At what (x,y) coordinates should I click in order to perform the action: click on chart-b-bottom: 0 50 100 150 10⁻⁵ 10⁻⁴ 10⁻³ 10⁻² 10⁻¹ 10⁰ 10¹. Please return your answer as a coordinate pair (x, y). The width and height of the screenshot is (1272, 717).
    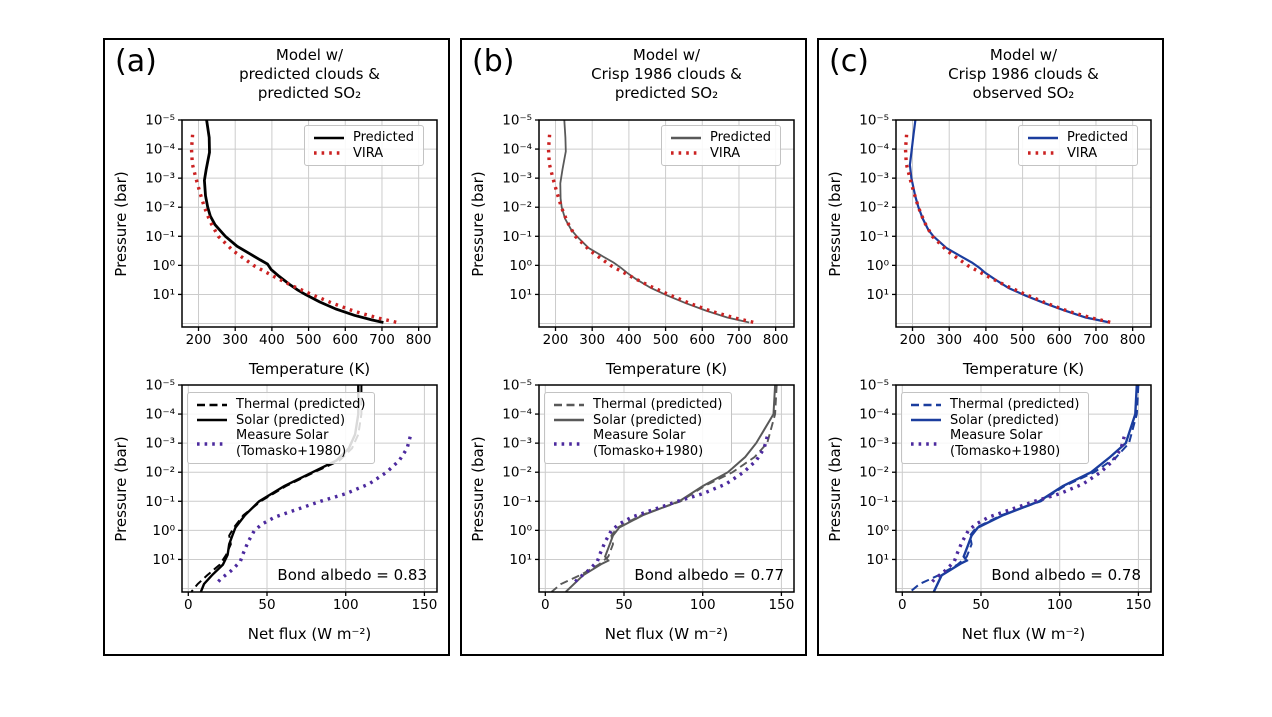
    Looking at the image, I should click on (648, 495).